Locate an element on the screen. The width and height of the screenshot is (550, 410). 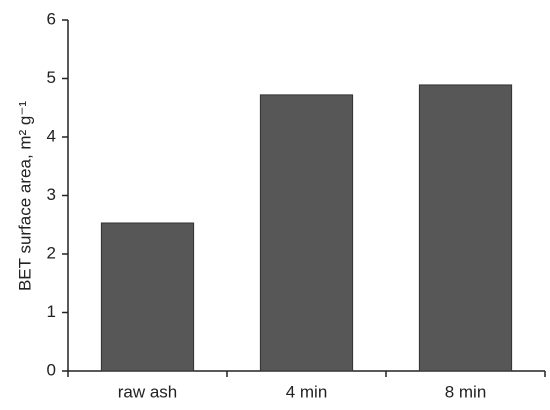
x-tick-label: 8 min is located at coordinates (466, 391).